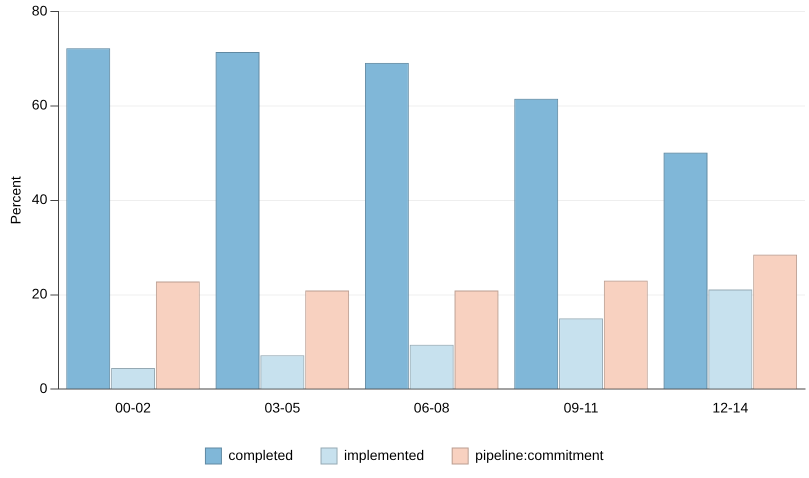 This screenshot has height=478, width=809. I want to click on x-tick-label: 03-05, so click(282, 407).